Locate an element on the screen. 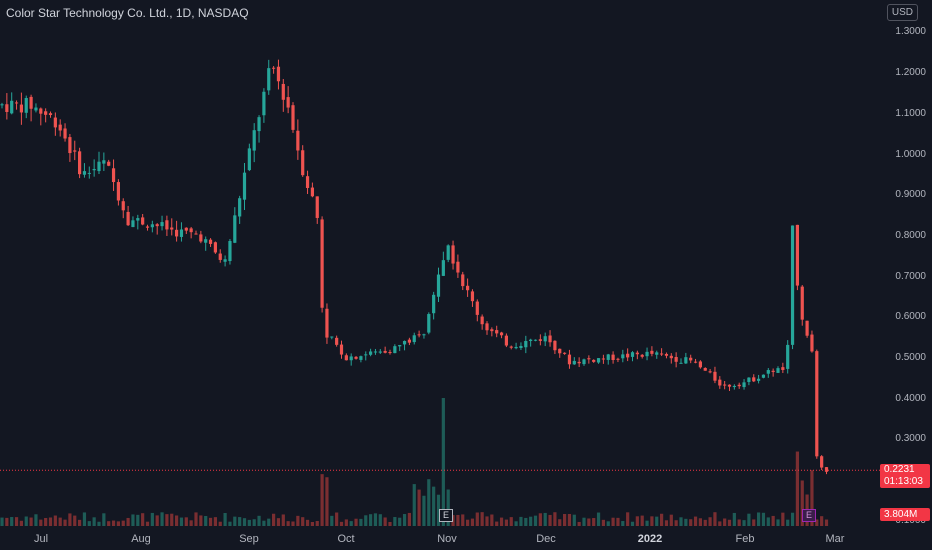 The width and height of the screenshot is (932, 550). price-axis-label: 0.7000 is located at coordinates (910, 276).